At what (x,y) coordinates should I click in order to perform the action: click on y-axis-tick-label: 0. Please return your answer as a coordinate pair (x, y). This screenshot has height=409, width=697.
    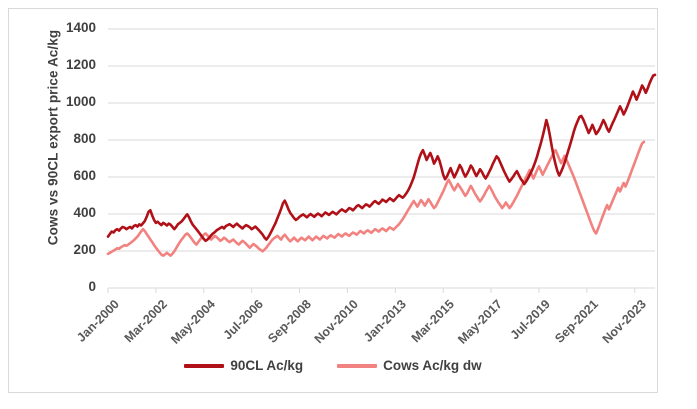
    Looking at the image, I should click on (92, 286).